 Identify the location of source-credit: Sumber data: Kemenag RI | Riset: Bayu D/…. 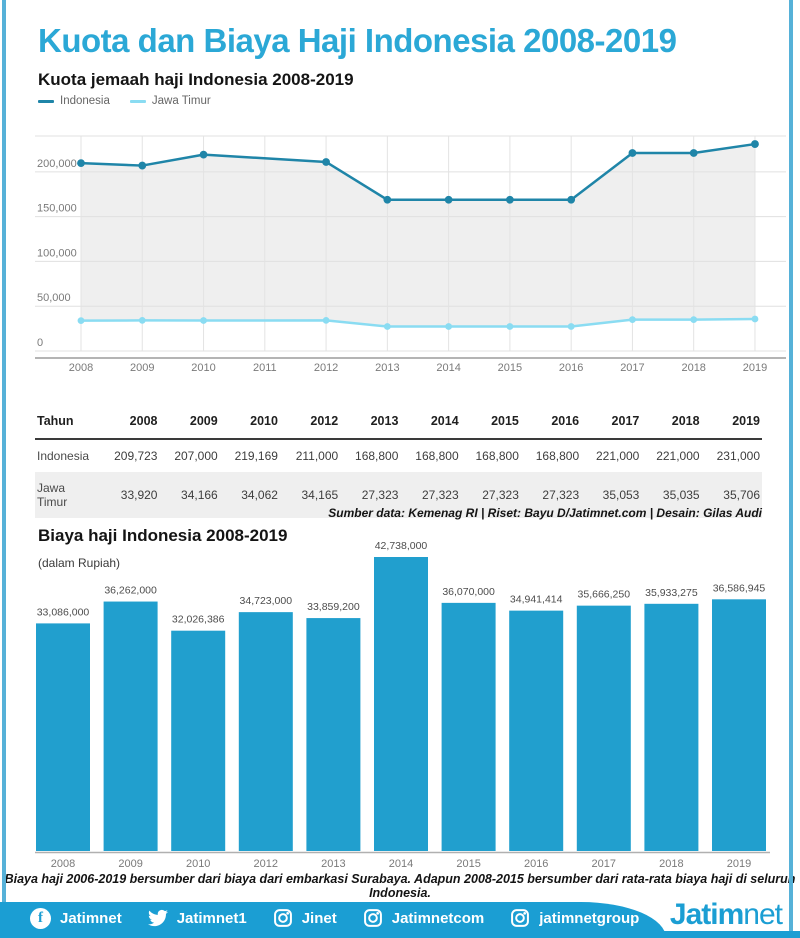
(545, 513).